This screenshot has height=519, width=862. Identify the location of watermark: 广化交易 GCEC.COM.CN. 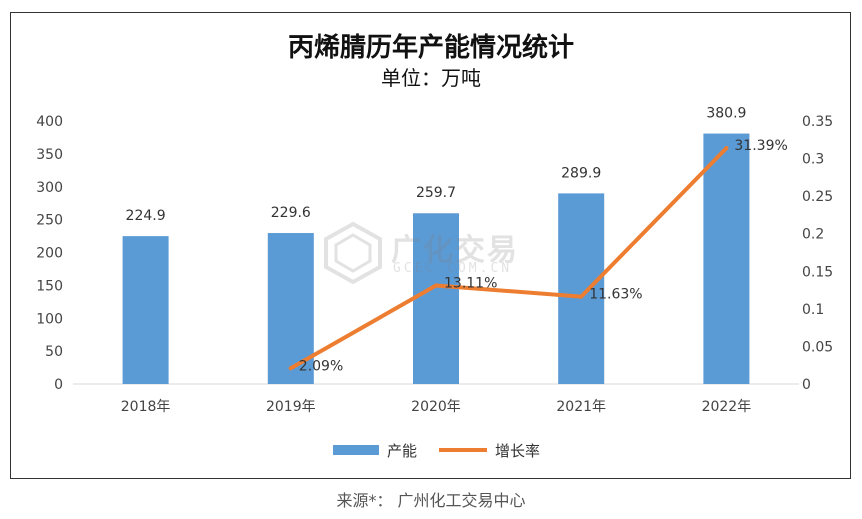
(436, 253).